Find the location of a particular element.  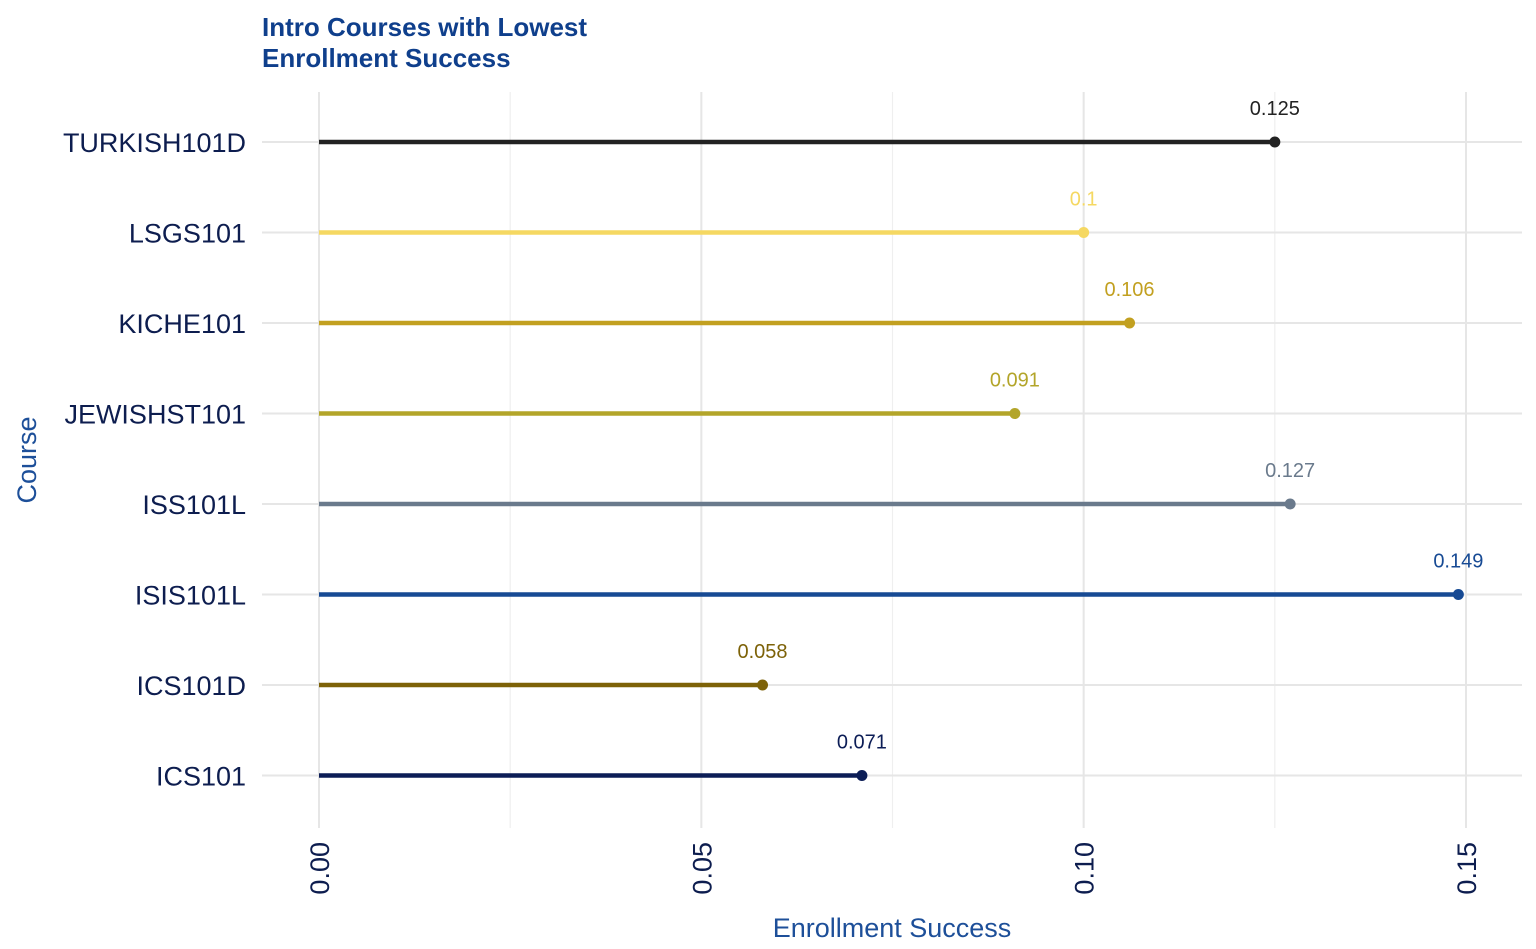

x-tick-label: 0.15 is located at coordinates (1467, 868).